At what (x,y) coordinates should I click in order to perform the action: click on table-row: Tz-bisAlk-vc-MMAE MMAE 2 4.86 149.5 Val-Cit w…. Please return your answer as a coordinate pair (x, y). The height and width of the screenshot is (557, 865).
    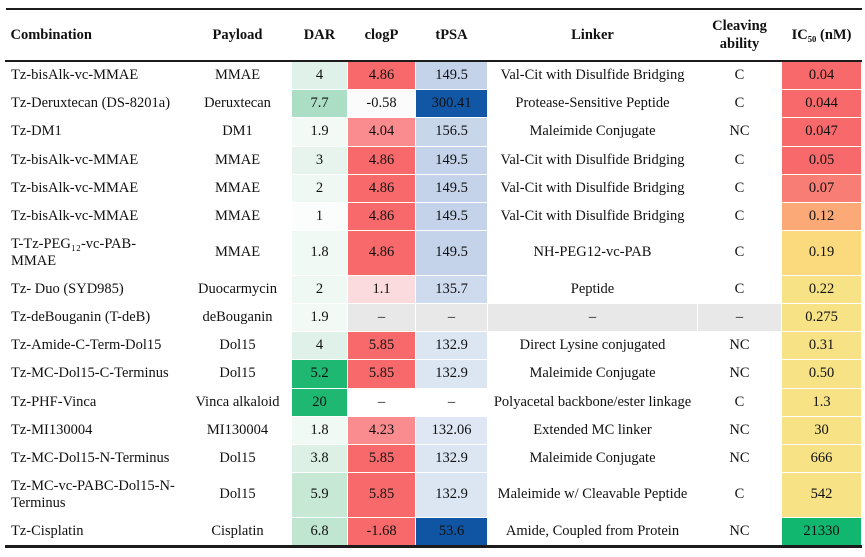
    Looking at the image, I should click on (433, 188).